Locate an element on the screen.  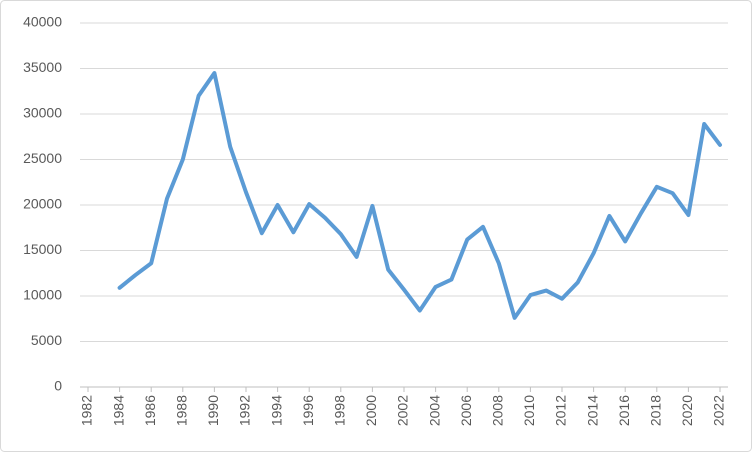
y-tick-label: 5000 is located at coordinates (46, 340).